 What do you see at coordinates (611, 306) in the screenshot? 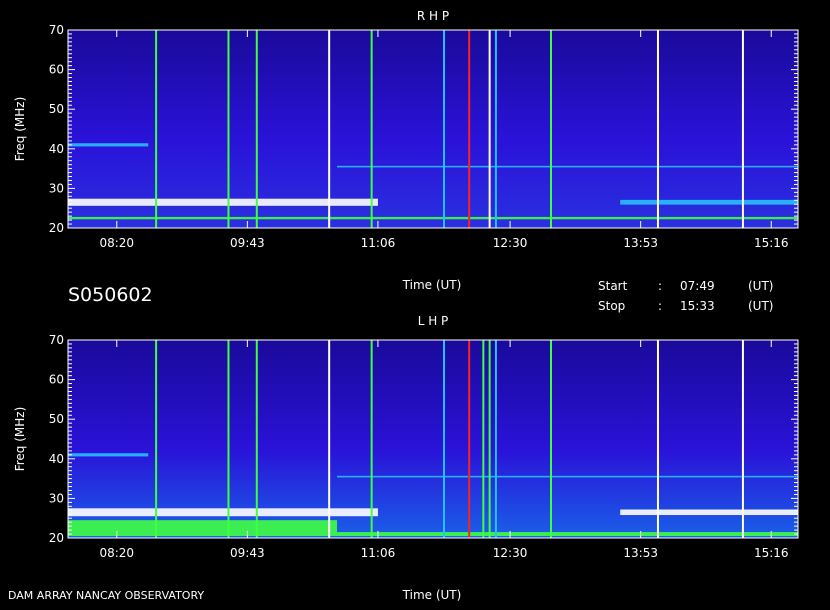
I see `stop-label: Stop` at bounding box center [611, 306].